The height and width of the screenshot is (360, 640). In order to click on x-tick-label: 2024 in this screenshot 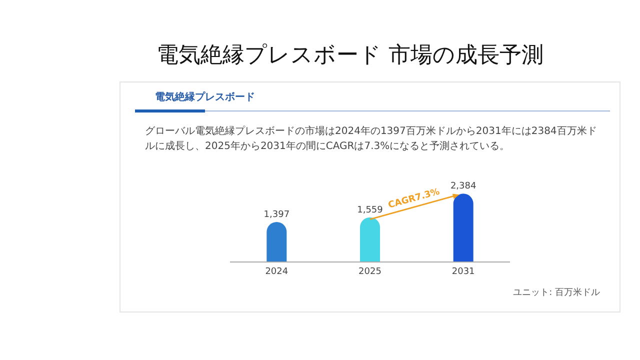, I will do `click(276, 272)`.